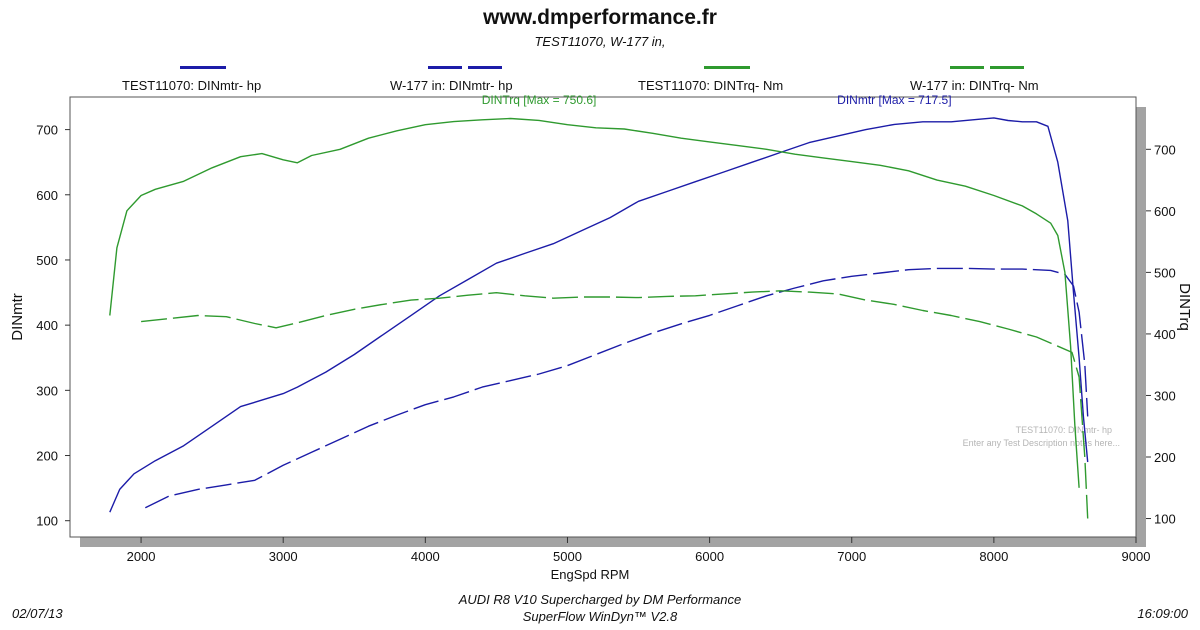  Describe the element at coordinates (1007, 67) in the screenshot. I see `legend-swatch-dash-green-b` at that location.